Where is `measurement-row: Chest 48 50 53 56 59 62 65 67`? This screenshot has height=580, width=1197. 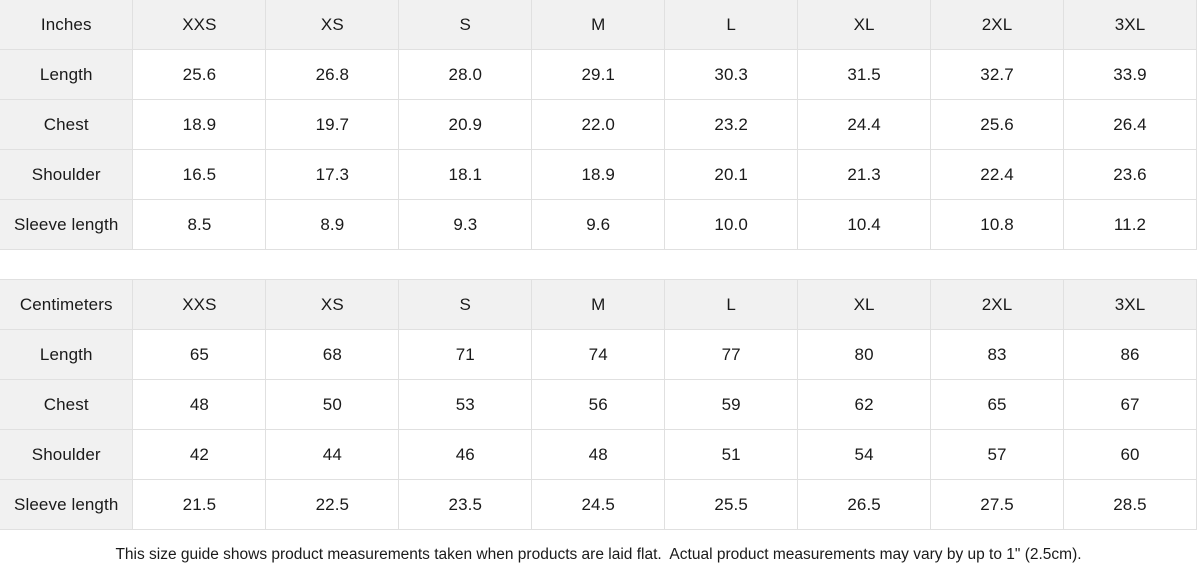
measurement-row: Chest 48 50 53 56 59 62 65 67 is located at coordinates (598, 404).